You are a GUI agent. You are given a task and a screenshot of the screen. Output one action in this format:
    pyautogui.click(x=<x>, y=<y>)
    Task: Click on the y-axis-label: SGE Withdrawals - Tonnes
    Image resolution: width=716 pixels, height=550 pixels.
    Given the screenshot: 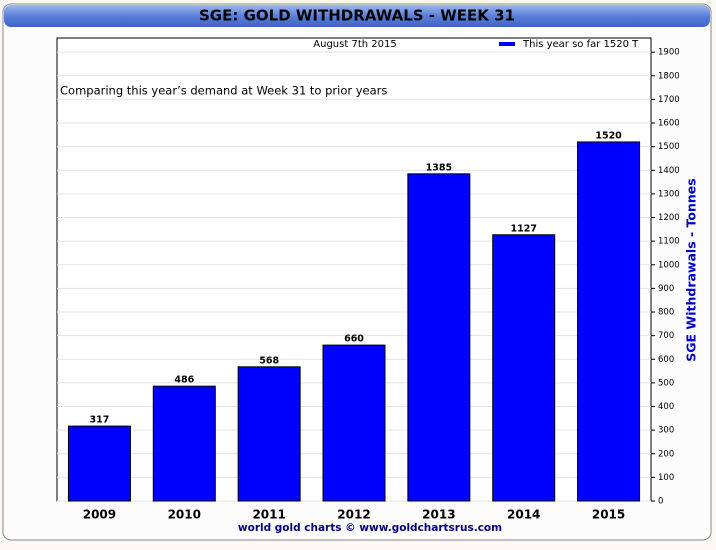 What is the action you would take?
    pyautogui.click(x=691, y=269)
    